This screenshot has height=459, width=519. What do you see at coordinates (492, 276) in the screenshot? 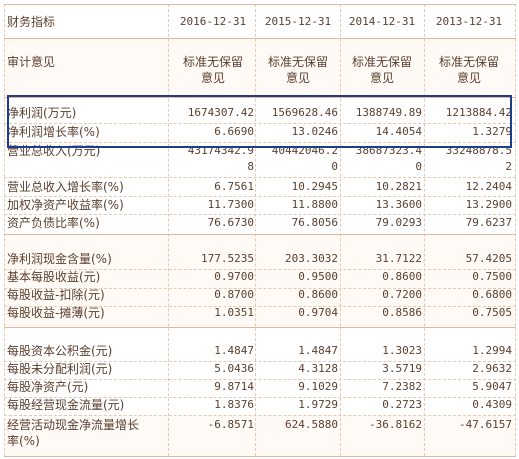
I see `row-value: 0.7500` at bounding box center [492, 276].